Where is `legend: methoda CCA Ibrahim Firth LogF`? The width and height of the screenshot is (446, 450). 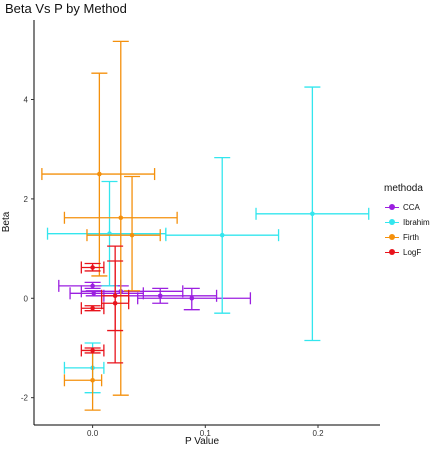
legend: methoda CCA Ibrahim Firth LogF is located at coordinates (407, 221).